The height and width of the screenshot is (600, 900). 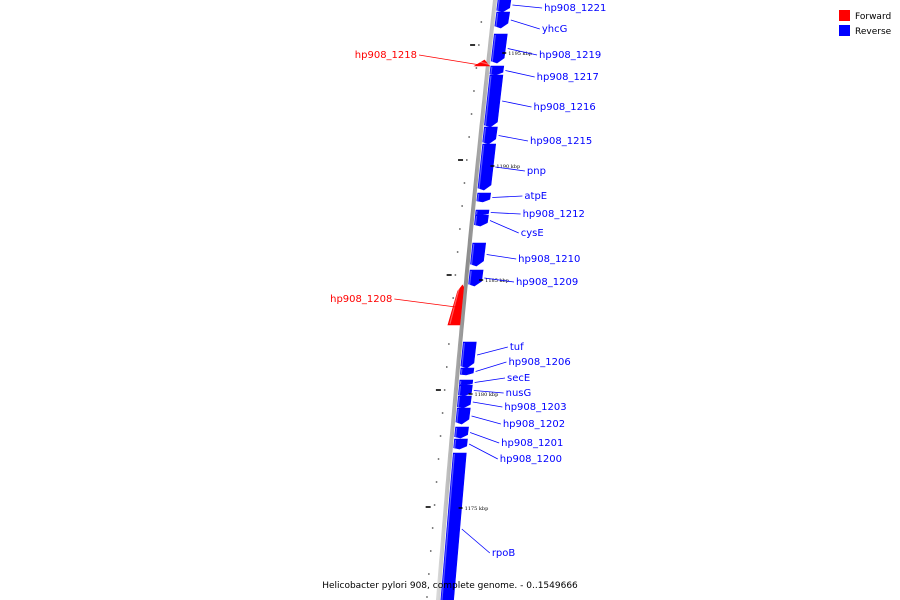 I want to click on gene-label-hp908-1218: hp908_1218, so click(x=386, y=55).